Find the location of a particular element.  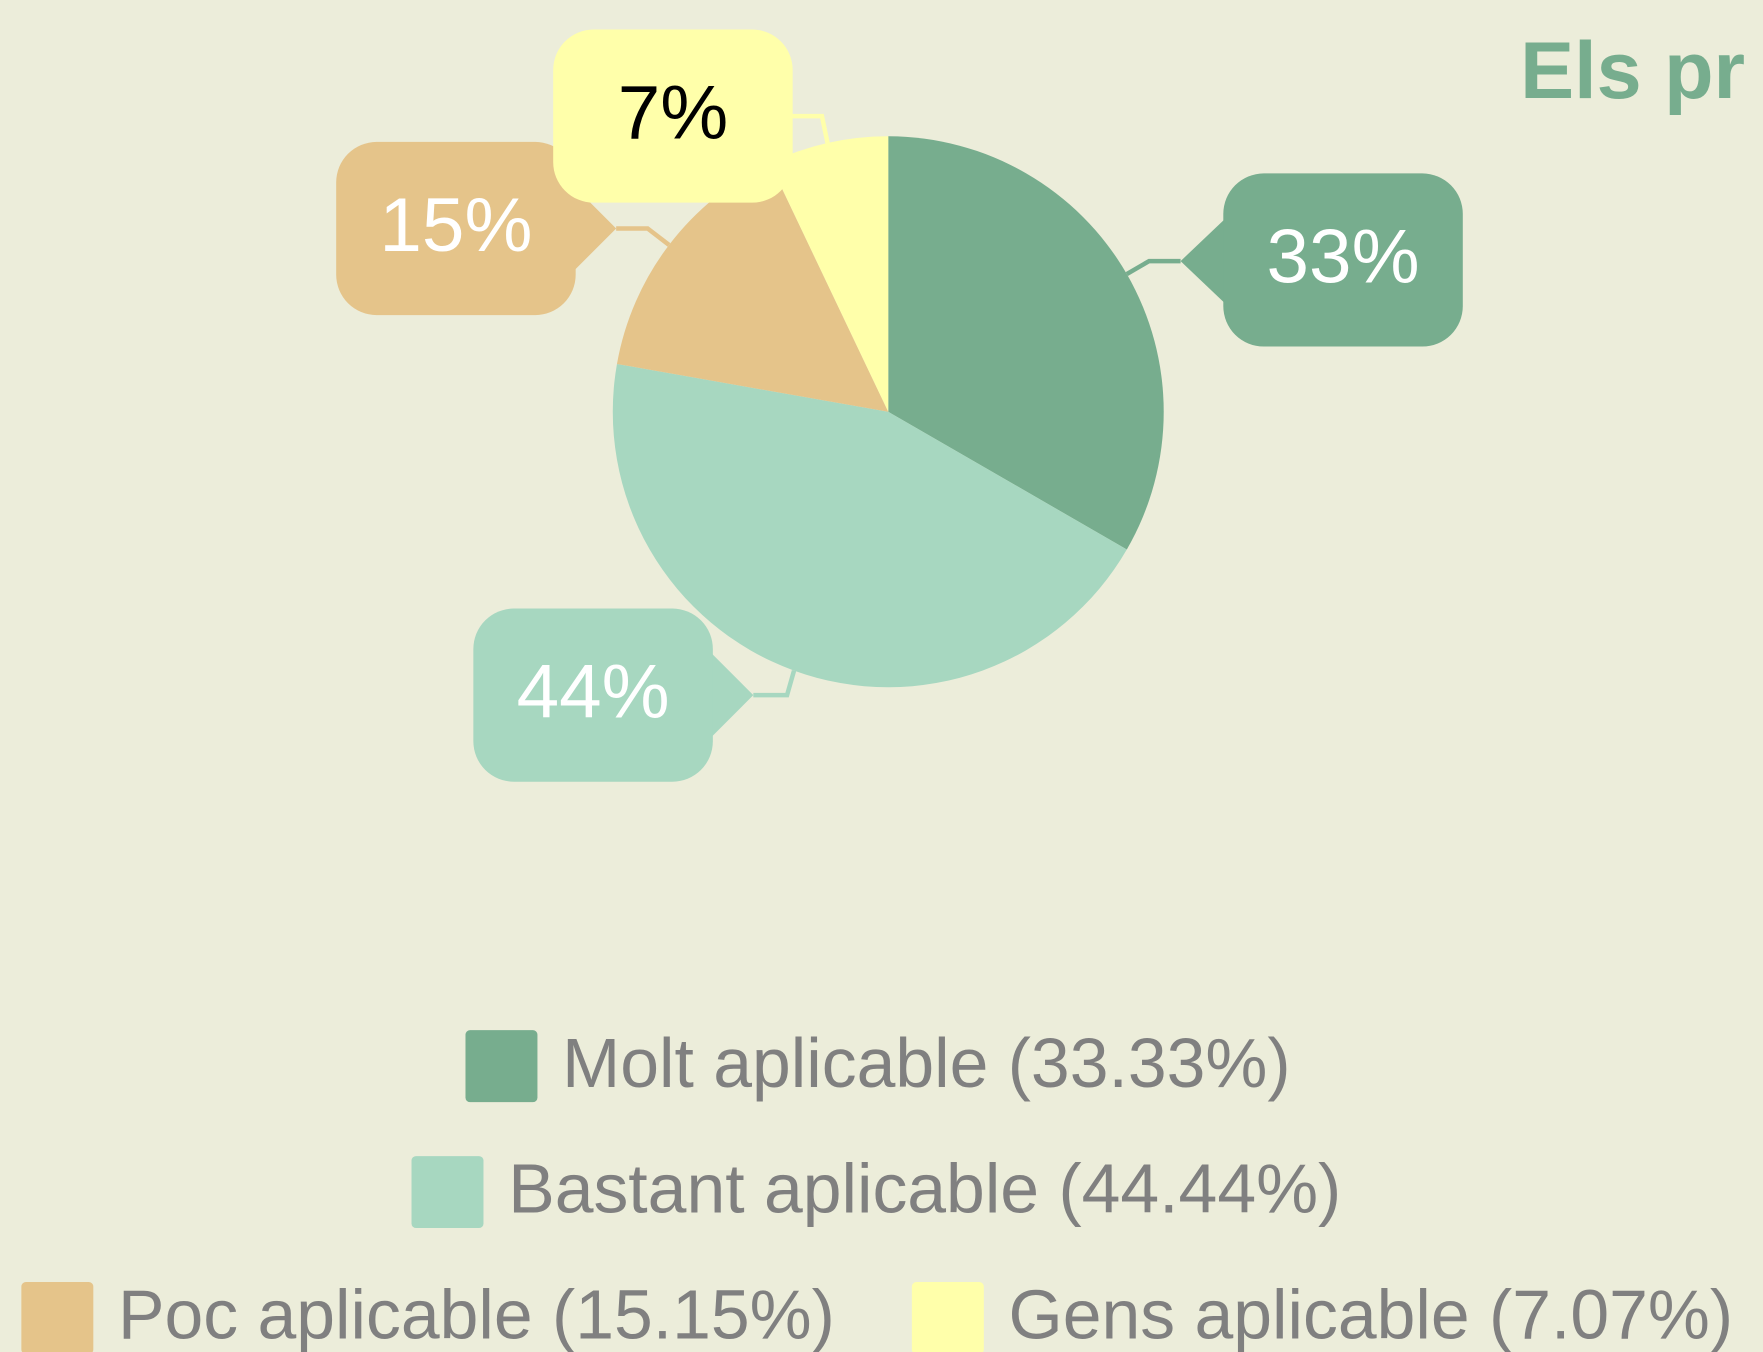

legend-label: Bastant aplicable (44.44%) is located at coordinates (924, 1189).